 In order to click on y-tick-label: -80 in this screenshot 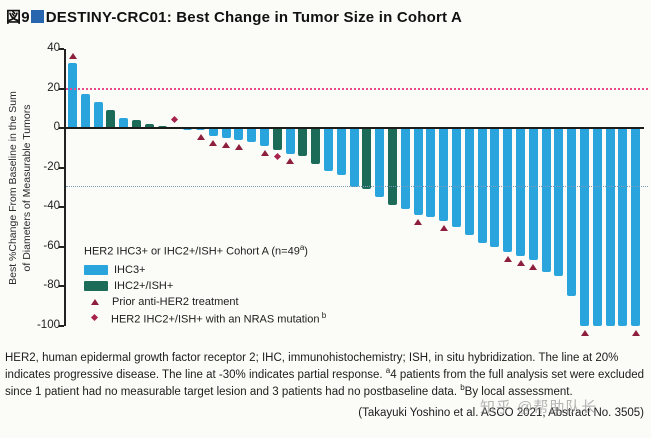, I will do `click(51, 285)`.